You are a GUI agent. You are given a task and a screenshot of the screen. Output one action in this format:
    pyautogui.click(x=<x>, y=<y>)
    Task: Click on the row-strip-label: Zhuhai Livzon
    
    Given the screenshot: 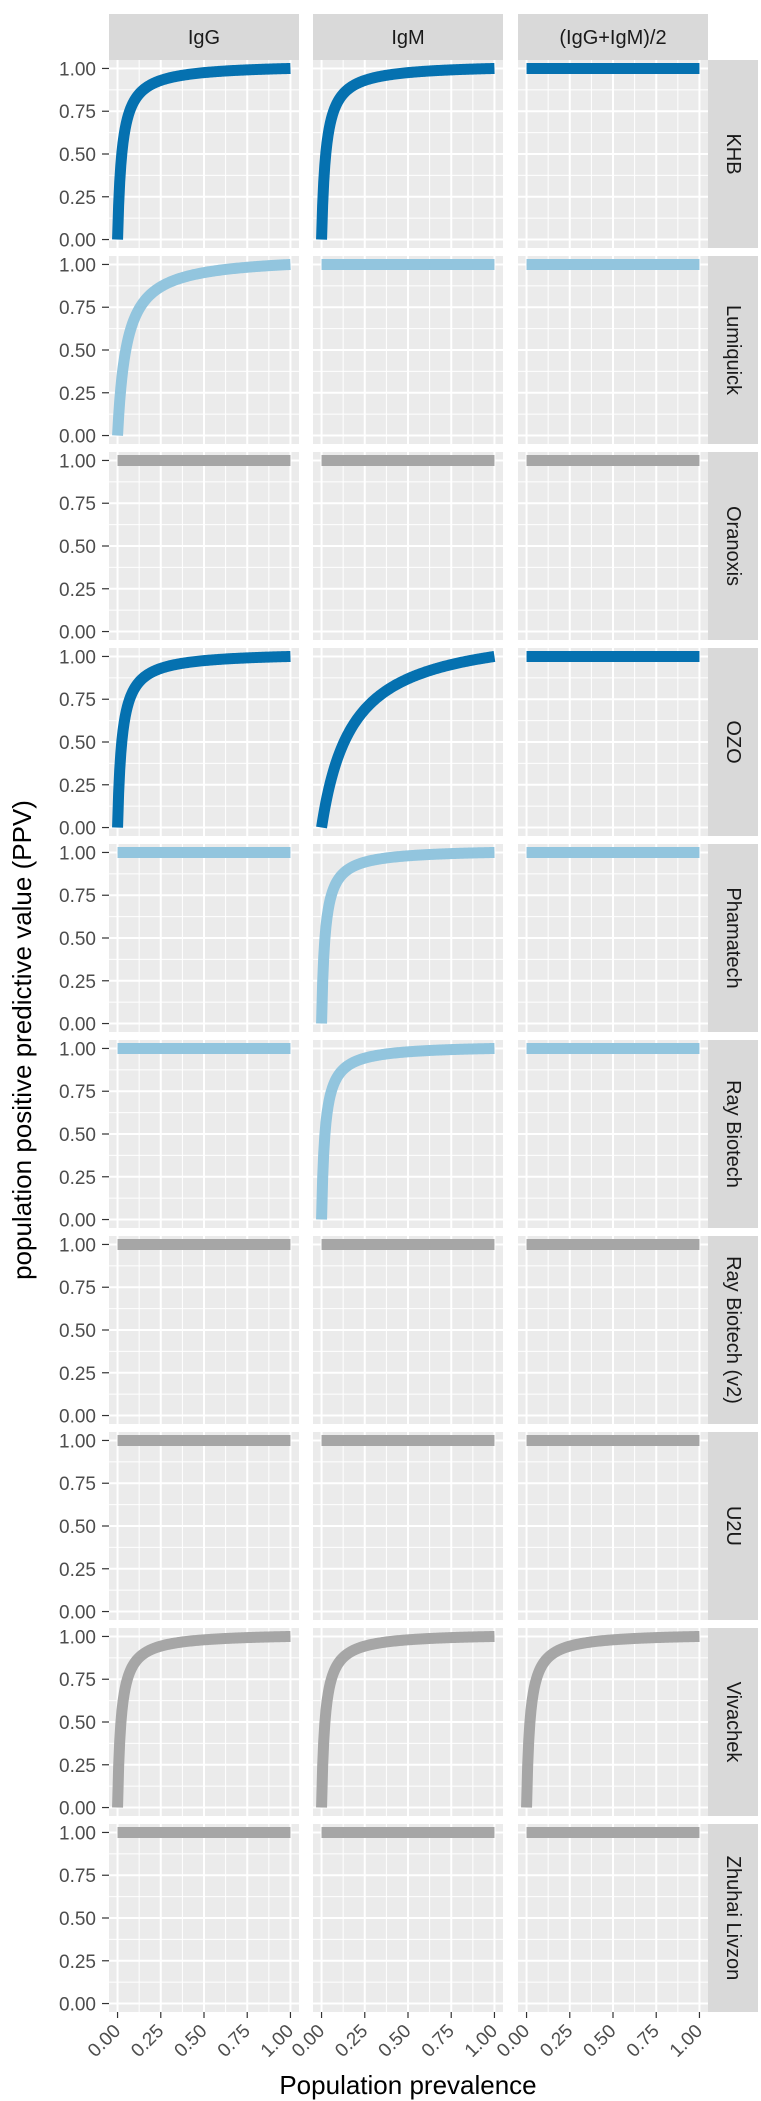 What is the action you would take?
    pyautogui.click(x=733, y=1918)
    